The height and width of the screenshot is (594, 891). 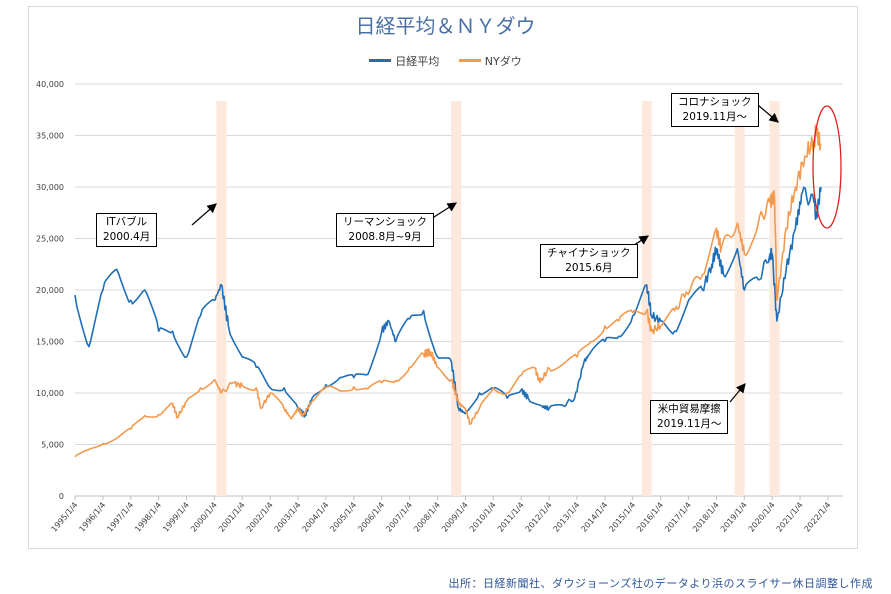 I want to click on x-tick-label: 2020/1/4, so click(x=762, y=517).